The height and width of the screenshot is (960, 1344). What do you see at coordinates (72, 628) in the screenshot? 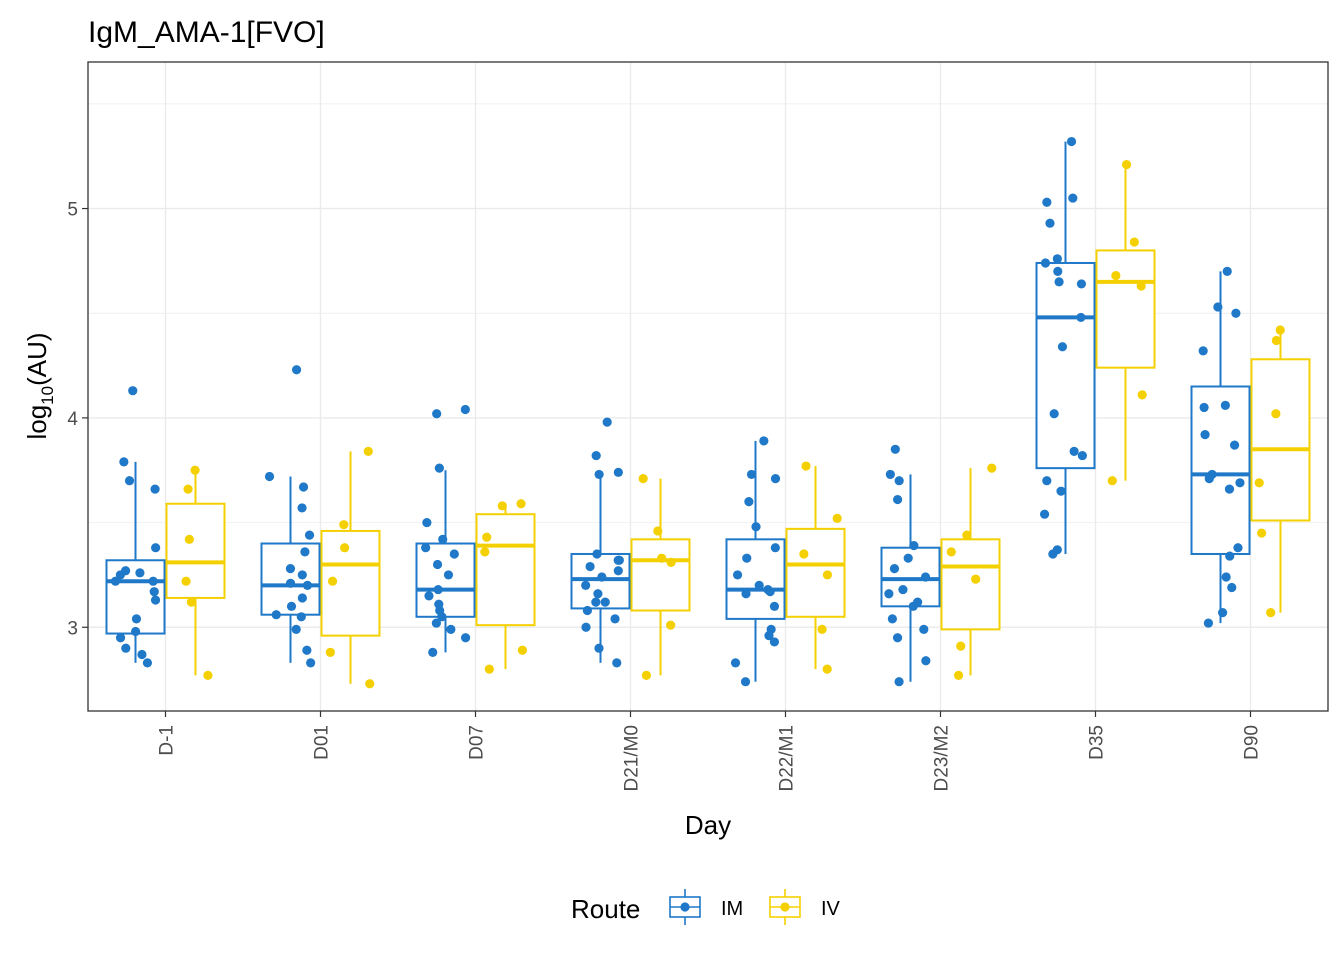
I see `y-tick-label: 3` at bounding box center [72, 628].